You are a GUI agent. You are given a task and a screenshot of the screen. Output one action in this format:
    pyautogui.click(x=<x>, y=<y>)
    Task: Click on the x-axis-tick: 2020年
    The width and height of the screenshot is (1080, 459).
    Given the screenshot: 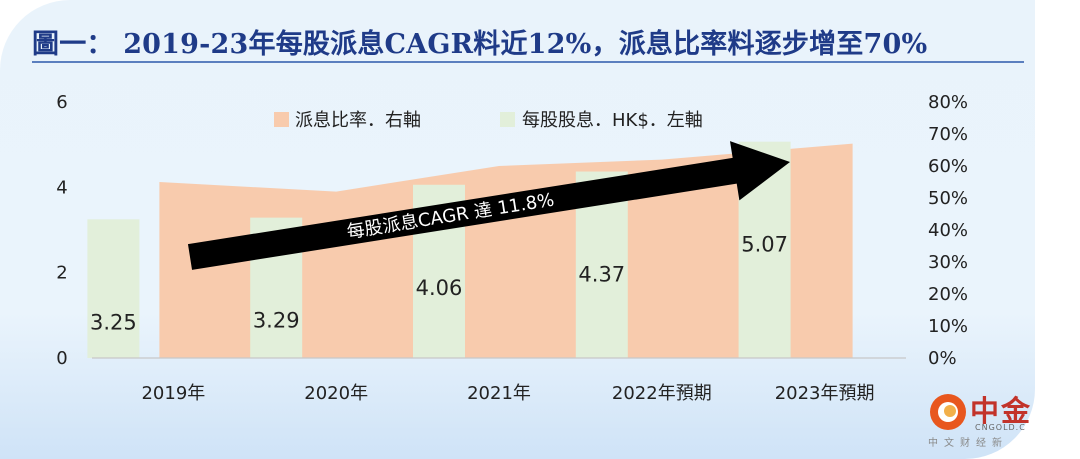 What is the action you would take?
    pyautogui.click(x=336, y=393)
    